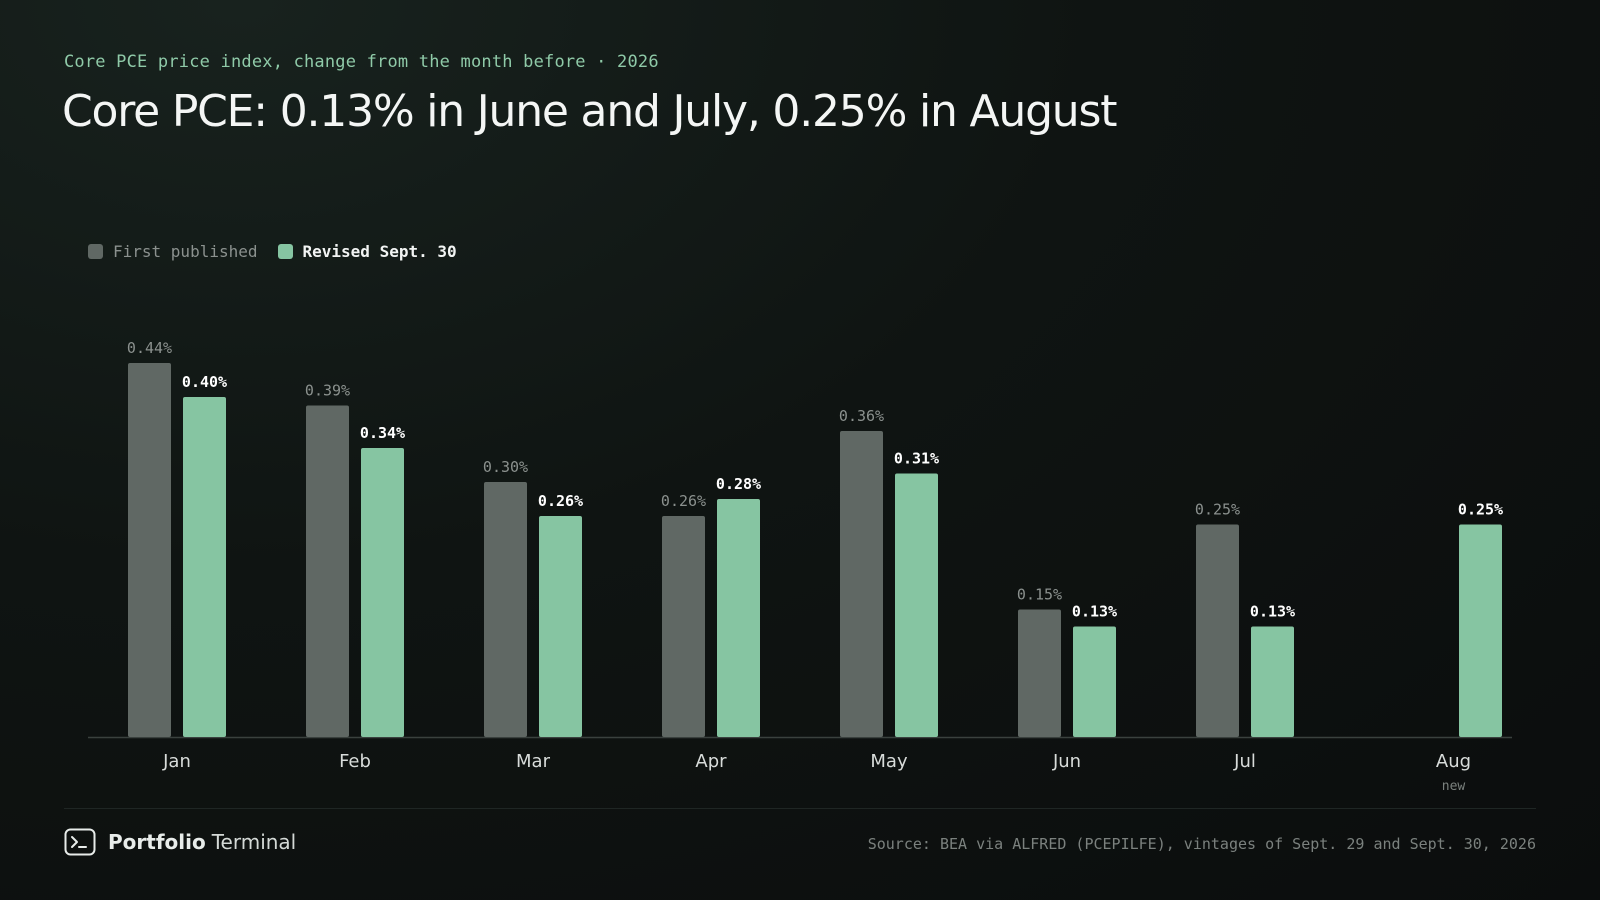  What do you see at coordinates (355, 761) in the screenshot?
I see `x-tick-label-feb: Feb` at bounding box center [355, 761].